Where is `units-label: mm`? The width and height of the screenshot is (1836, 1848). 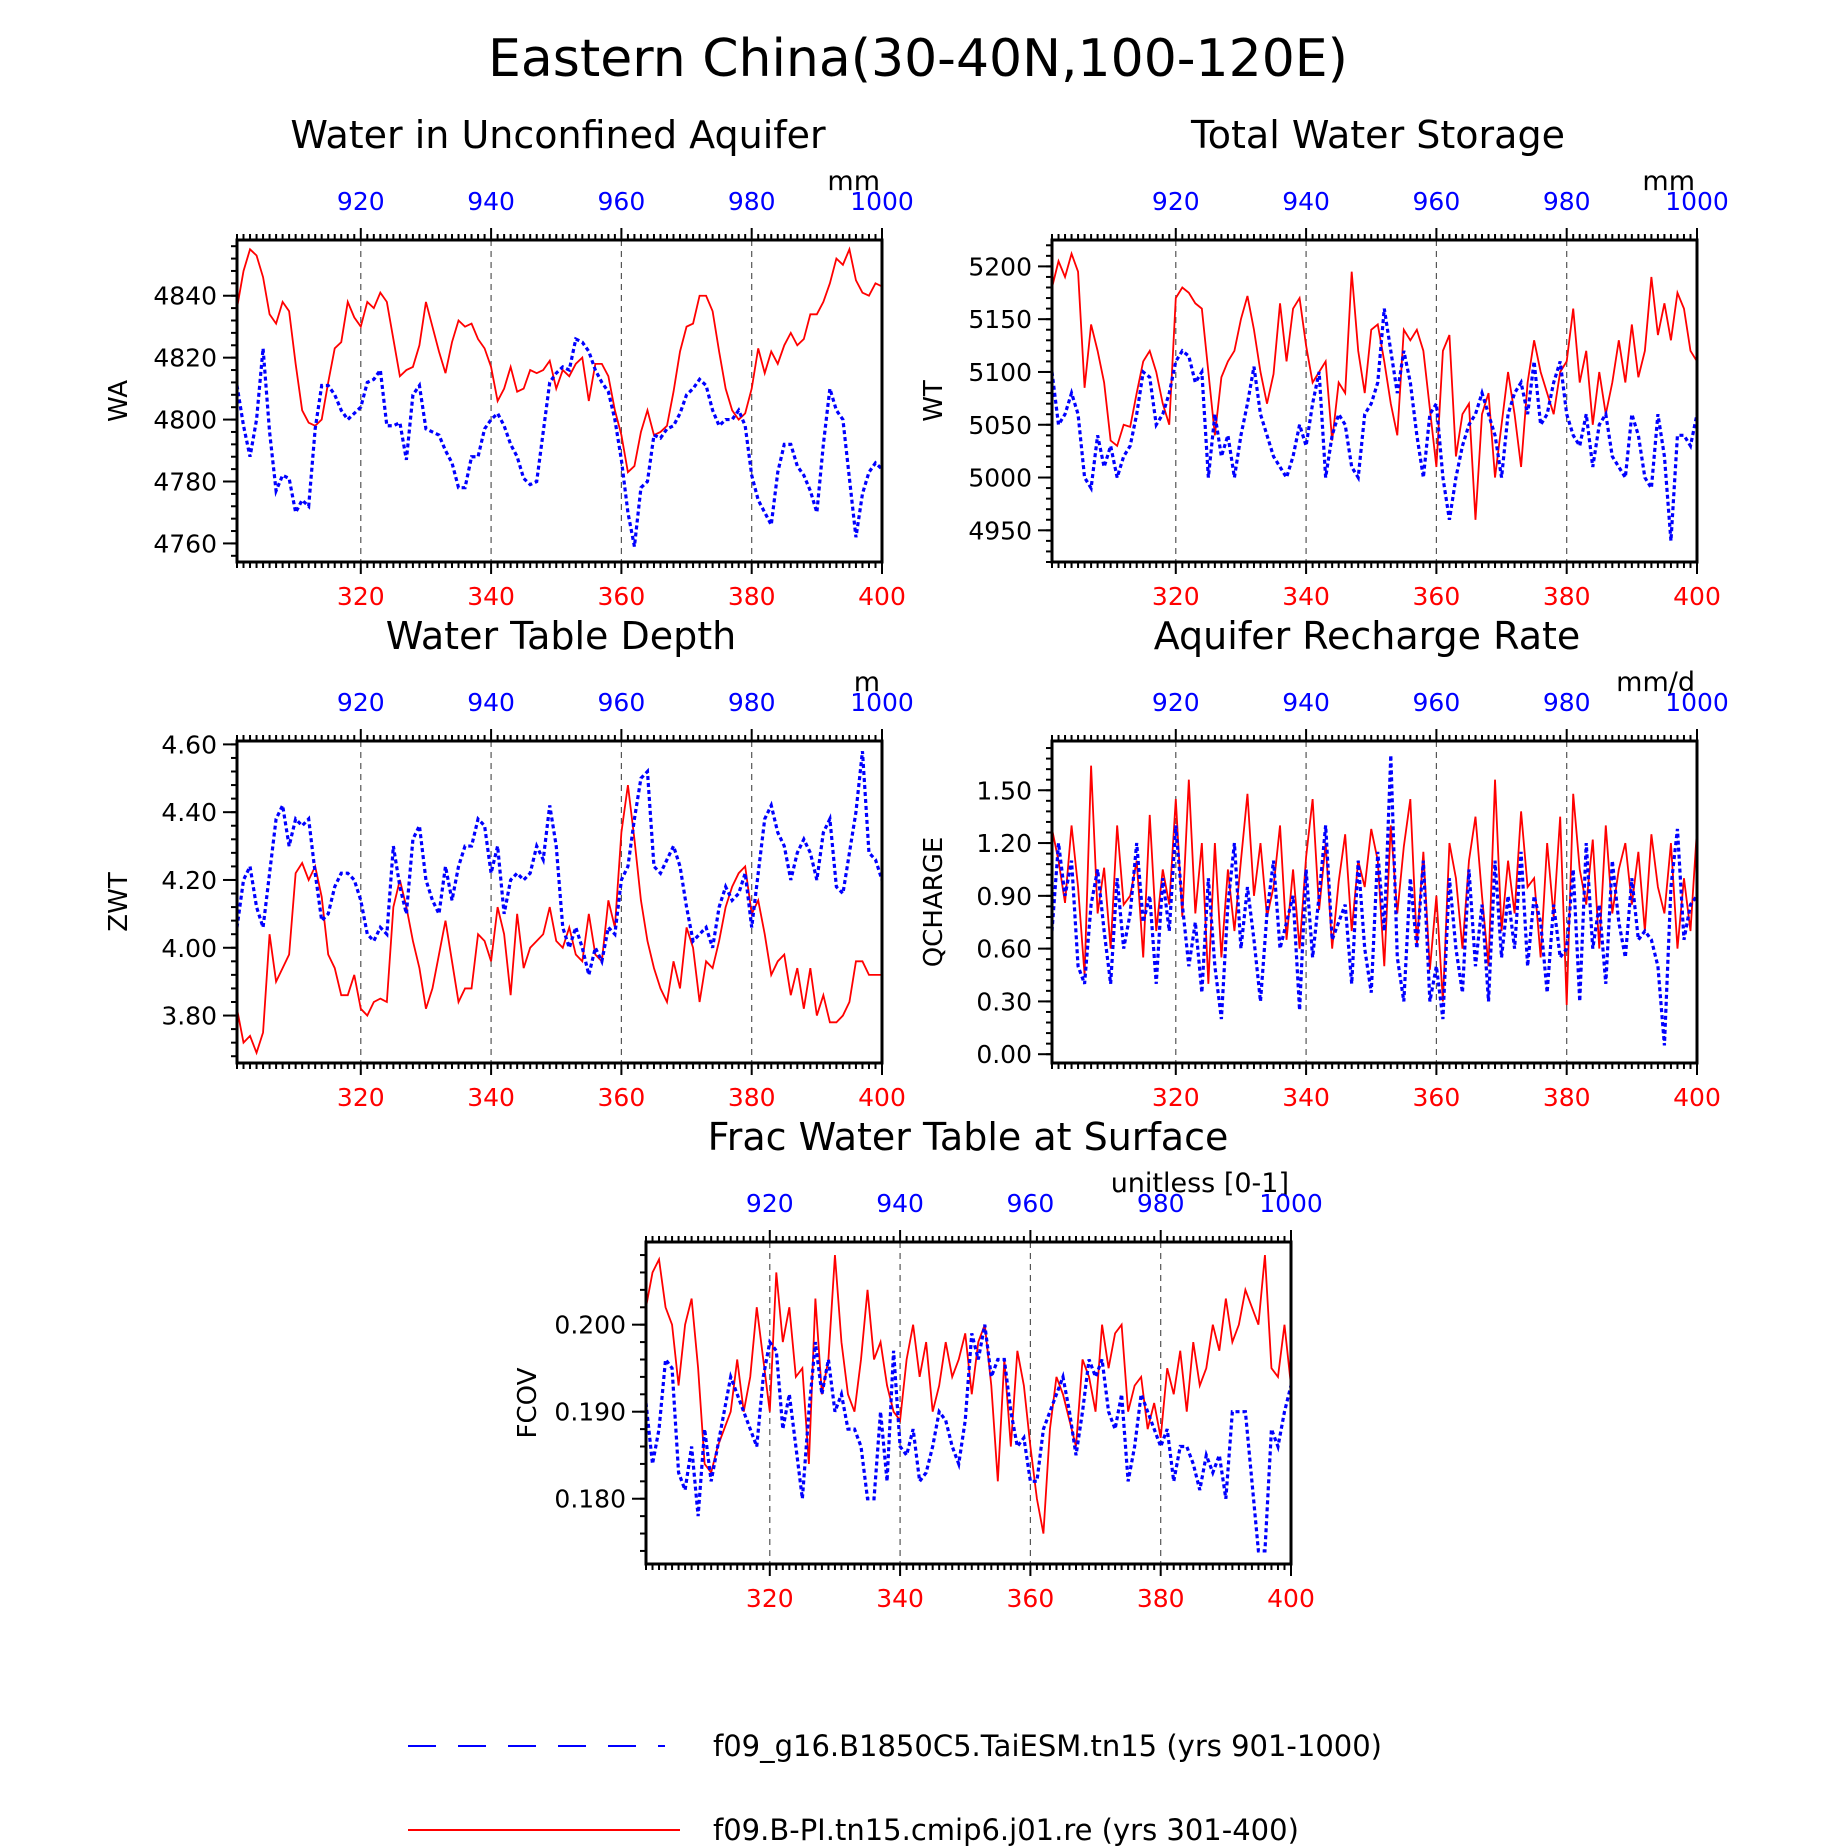
units-label: mm is located at coordinates (1668, 181).